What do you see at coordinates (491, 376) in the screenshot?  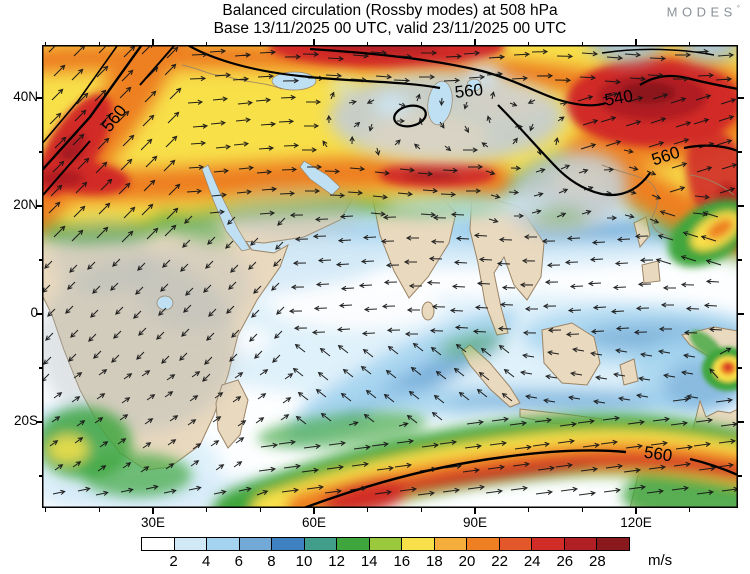 I see `sumatra` at bounding box center [491, 376].